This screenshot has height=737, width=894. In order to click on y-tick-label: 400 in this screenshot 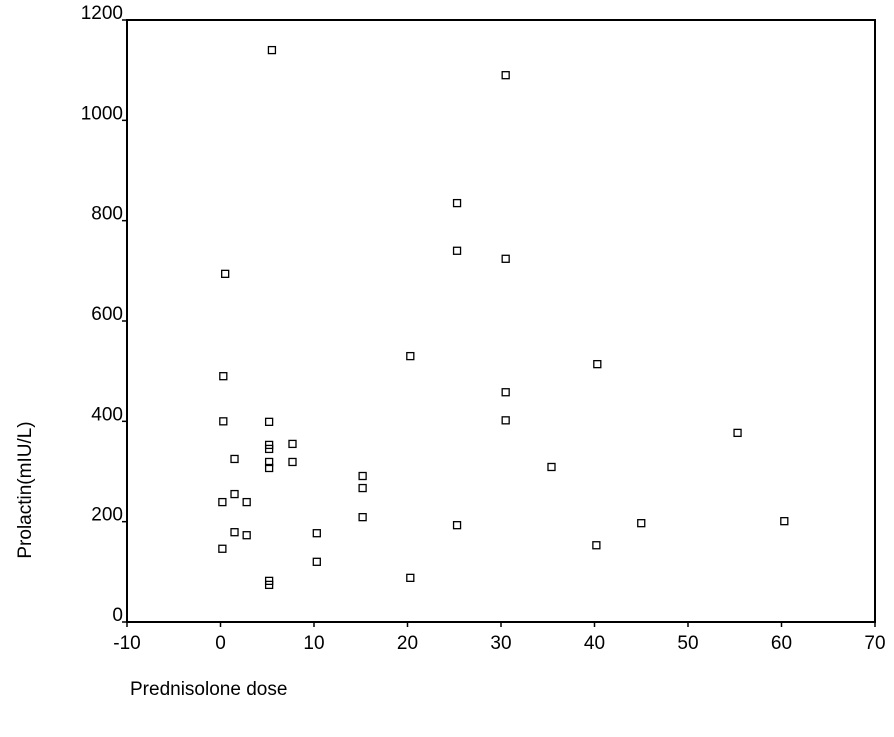, I will do `click(107, 414)`.